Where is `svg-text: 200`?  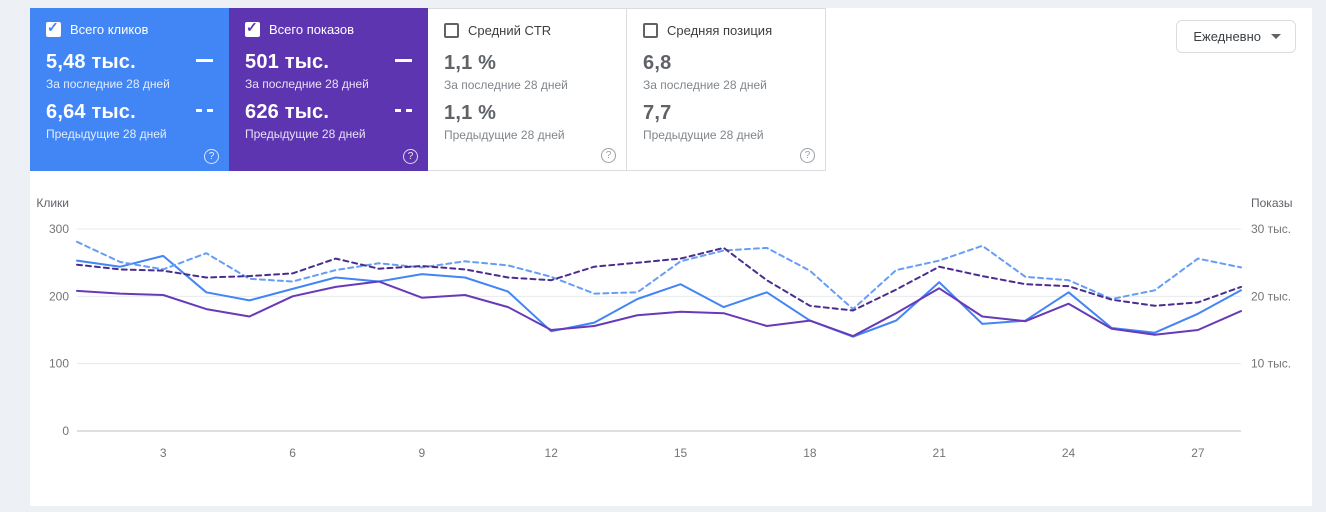
svg-text: 200 is located at coordinates (59, 296).